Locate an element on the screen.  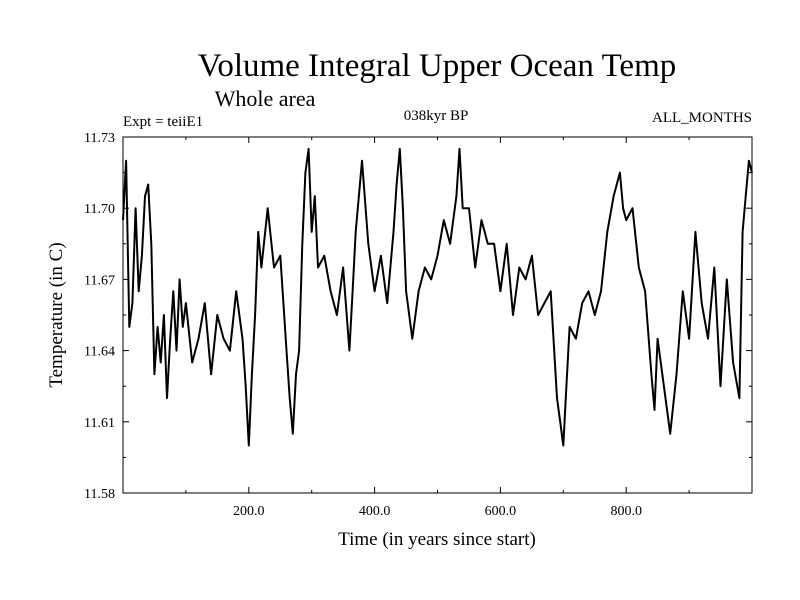
y-tick-label: 11.73 is located at coordinates (99, 138).